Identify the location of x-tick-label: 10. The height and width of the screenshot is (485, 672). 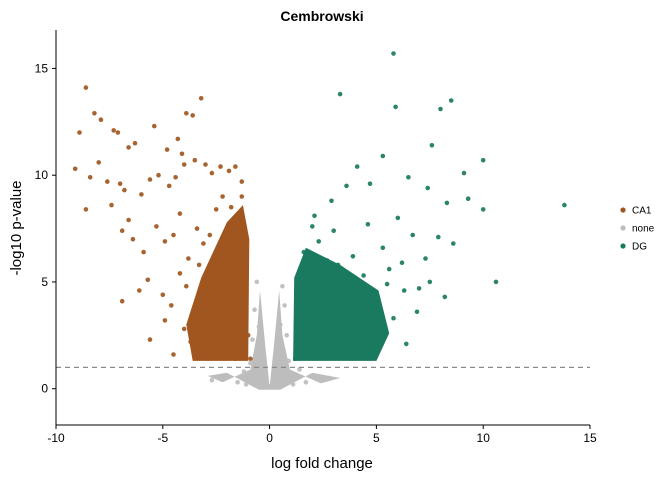
(484, 438).